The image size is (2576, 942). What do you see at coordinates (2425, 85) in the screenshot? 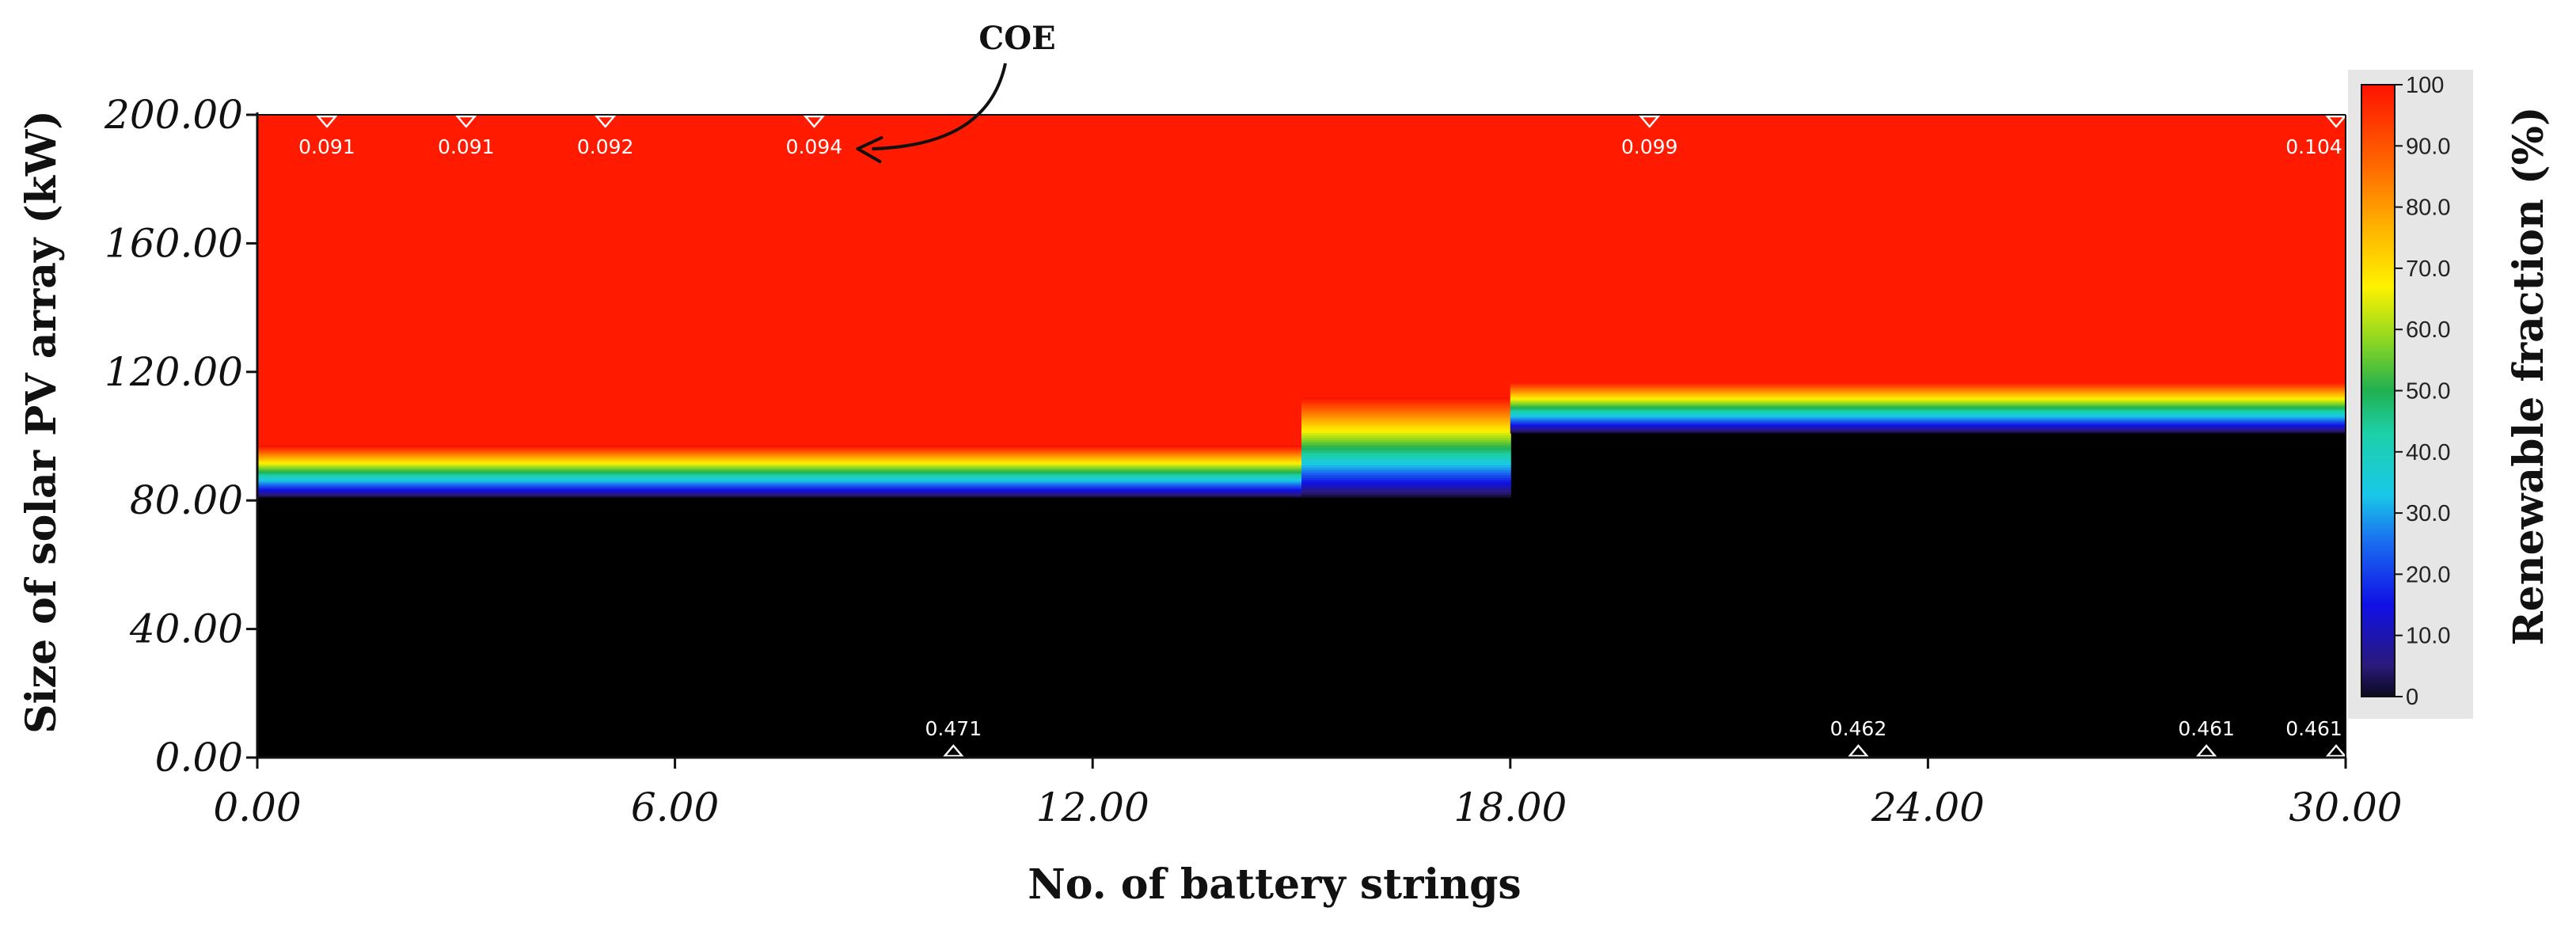
I see `colorbar-tick-label: 100` at bounding box center [2425, 85].